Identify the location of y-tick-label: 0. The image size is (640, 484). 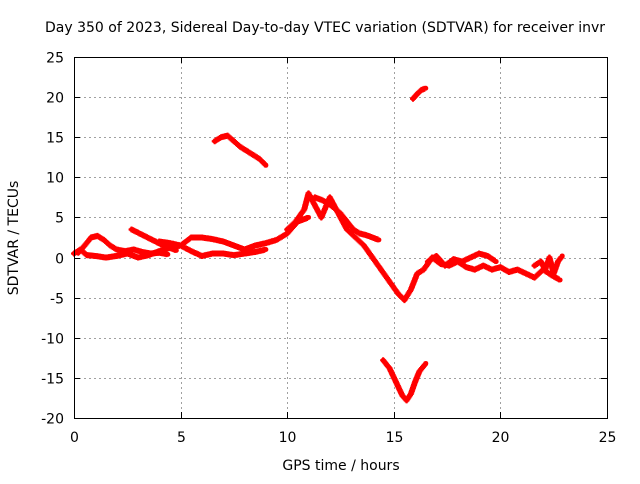
(59, 260).